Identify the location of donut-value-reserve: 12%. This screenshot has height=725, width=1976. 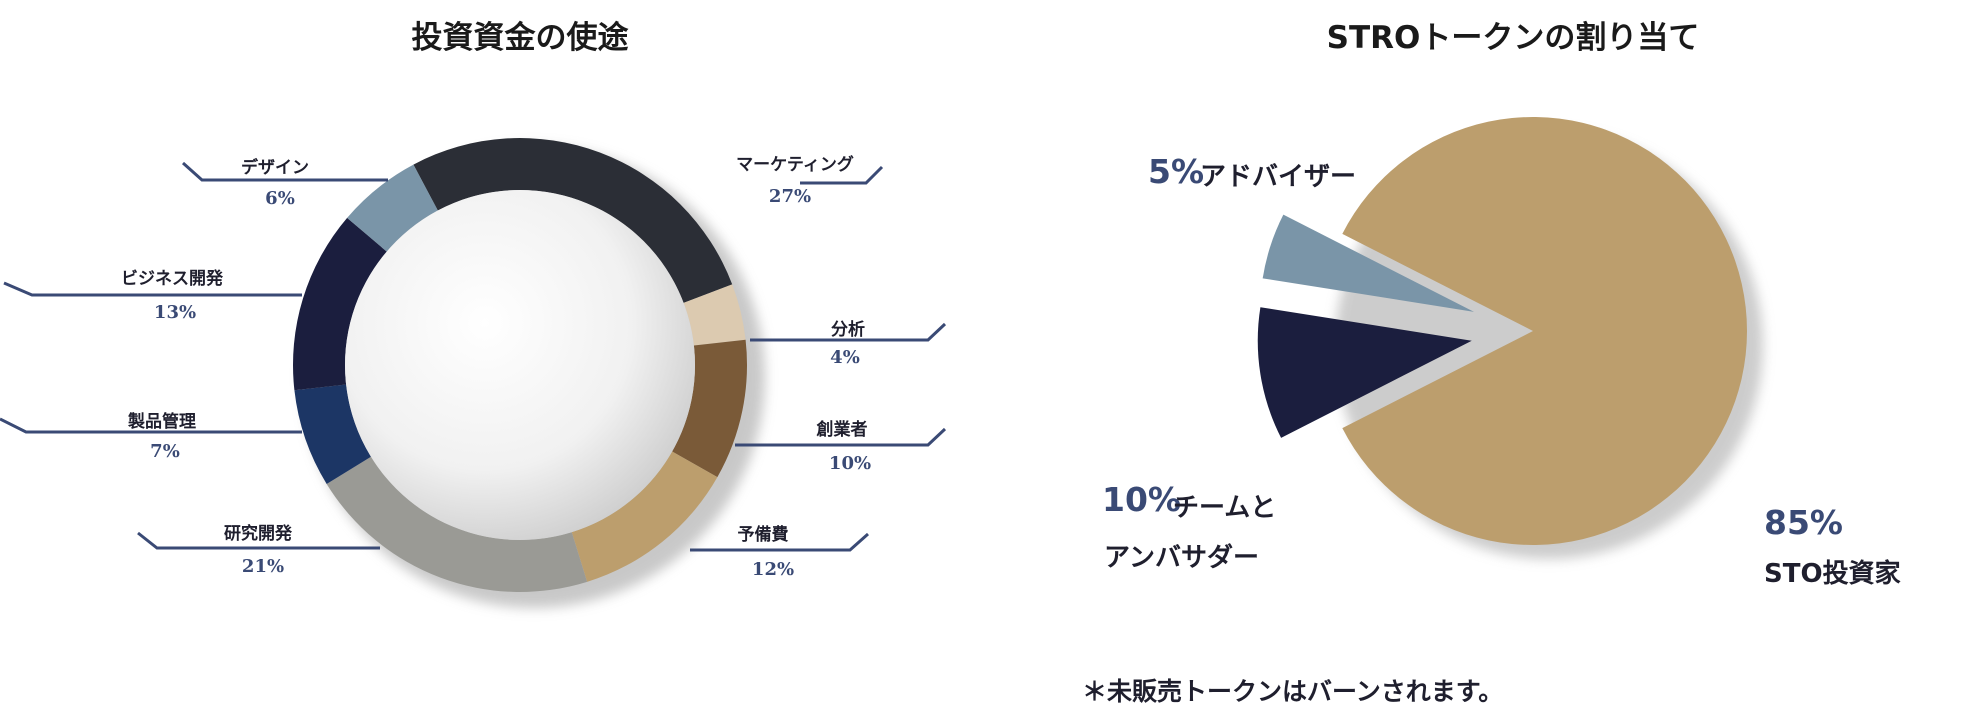
(773, 569).